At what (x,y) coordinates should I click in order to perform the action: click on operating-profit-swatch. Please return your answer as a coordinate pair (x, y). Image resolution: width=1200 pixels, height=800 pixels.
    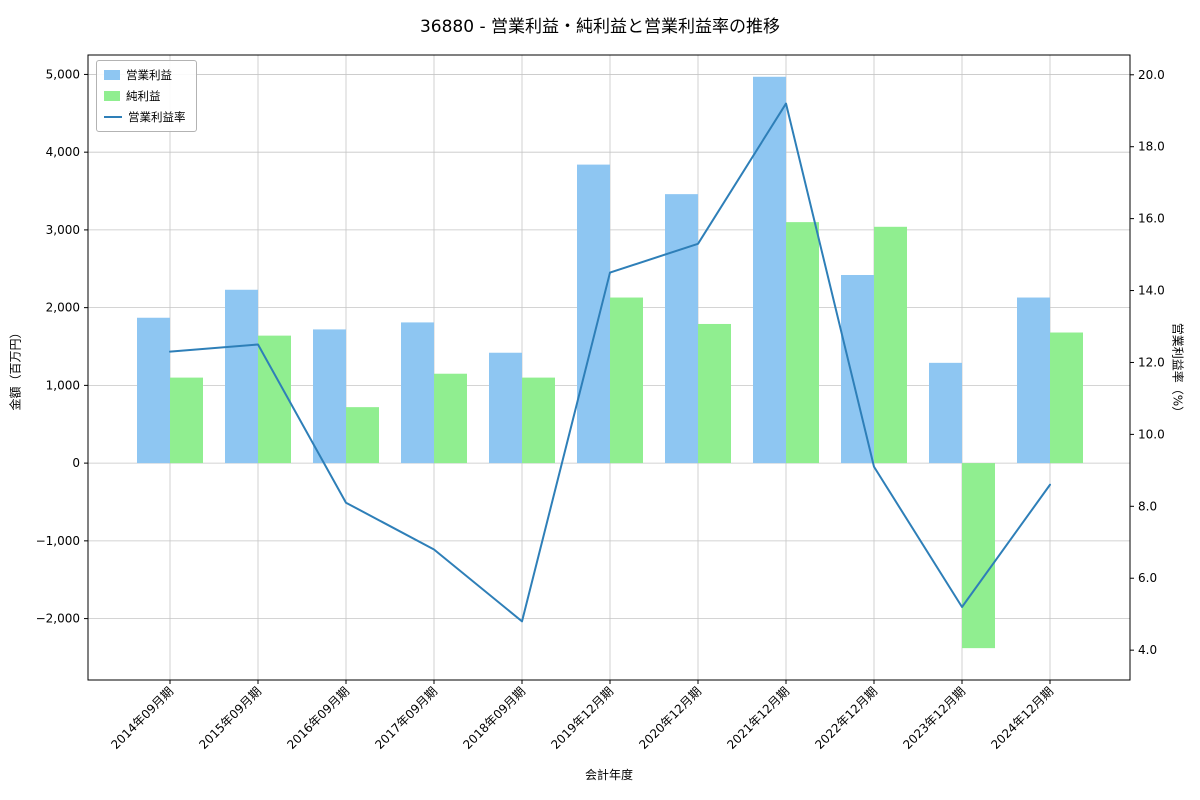
    Looking at the image, I should click on (112, 75).